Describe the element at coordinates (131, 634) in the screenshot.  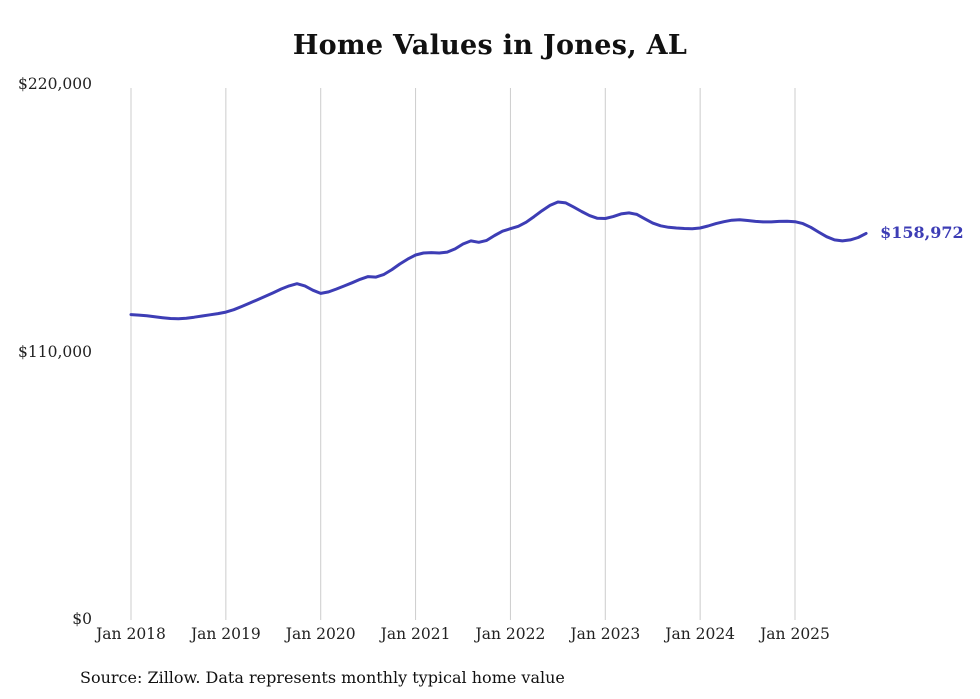
I see `x-tick-label: Jan 2018` at that location.